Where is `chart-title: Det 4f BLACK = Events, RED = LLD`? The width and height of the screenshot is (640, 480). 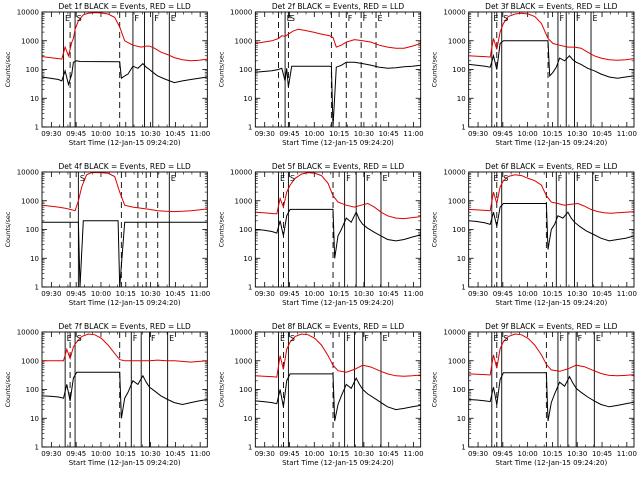 chart-title: Det 4f BLACK = Events, RED = LLD is located at coordinates (125, 166).